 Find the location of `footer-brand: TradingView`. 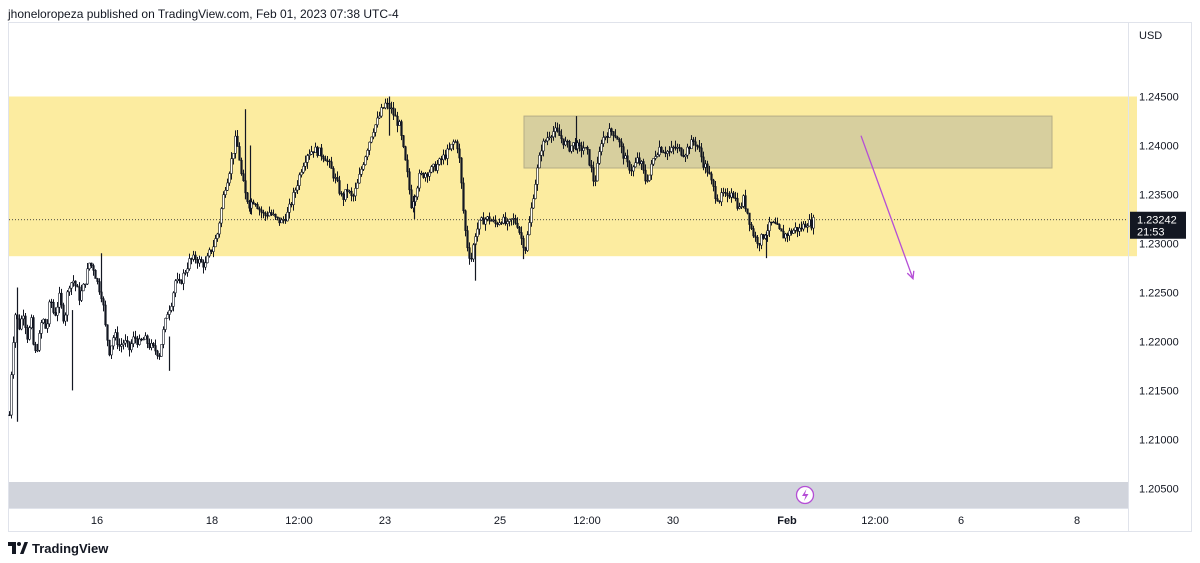

footer-brand: TradingView is located at coordinates (58, 548).